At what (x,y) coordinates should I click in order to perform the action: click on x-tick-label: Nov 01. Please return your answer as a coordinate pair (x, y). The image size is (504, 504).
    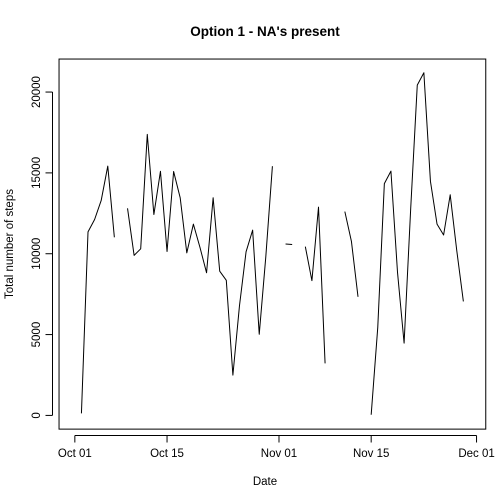
    Looking at the image, I should click on (279, 454).